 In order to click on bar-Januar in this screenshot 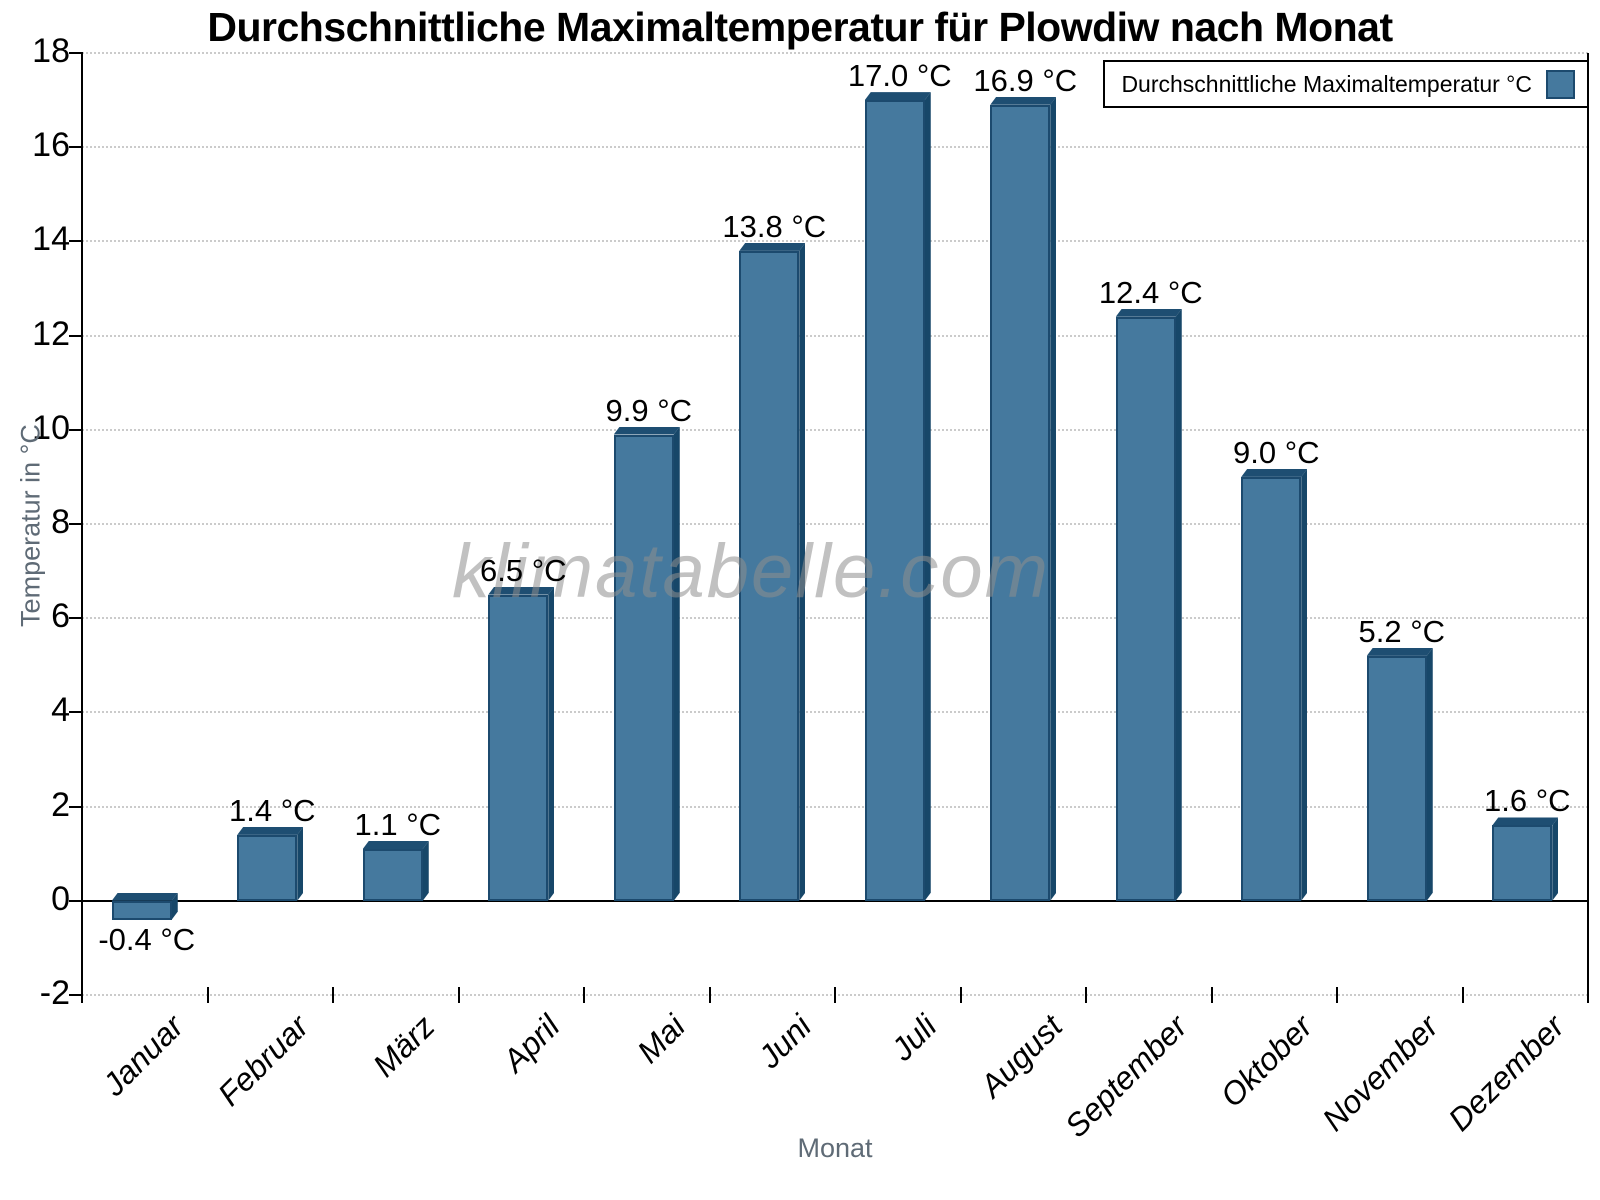, I will do `click(144, 906)`.